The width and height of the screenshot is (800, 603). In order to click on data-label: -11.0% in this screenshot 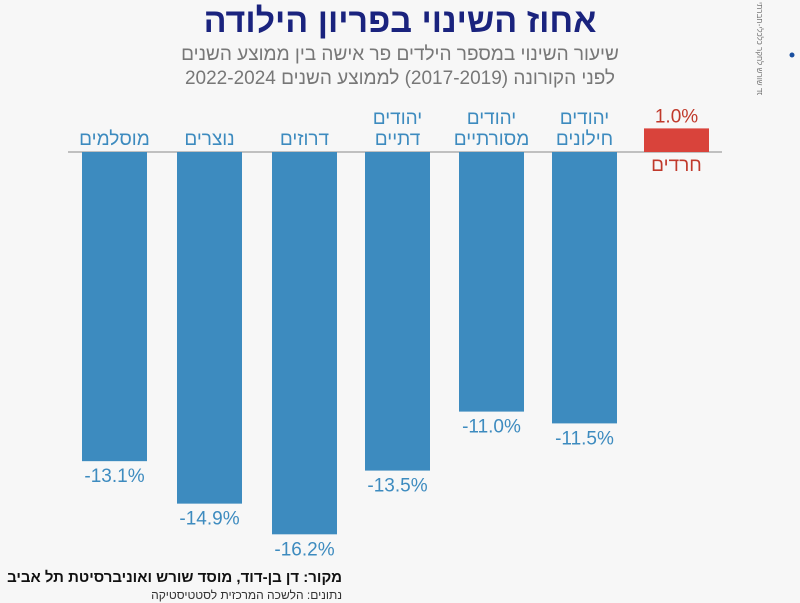, I will do `click(491, 427)`.